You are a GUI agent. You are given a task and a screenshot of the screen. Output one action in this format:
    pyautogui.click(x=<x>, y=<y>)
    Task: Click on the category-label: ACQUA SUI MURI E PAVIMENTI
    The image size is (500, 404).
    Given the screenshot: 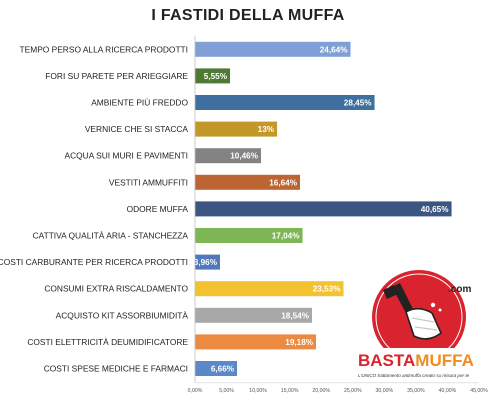 What is the action you would take?
    pyautogui.click(x=126, y=156)
    